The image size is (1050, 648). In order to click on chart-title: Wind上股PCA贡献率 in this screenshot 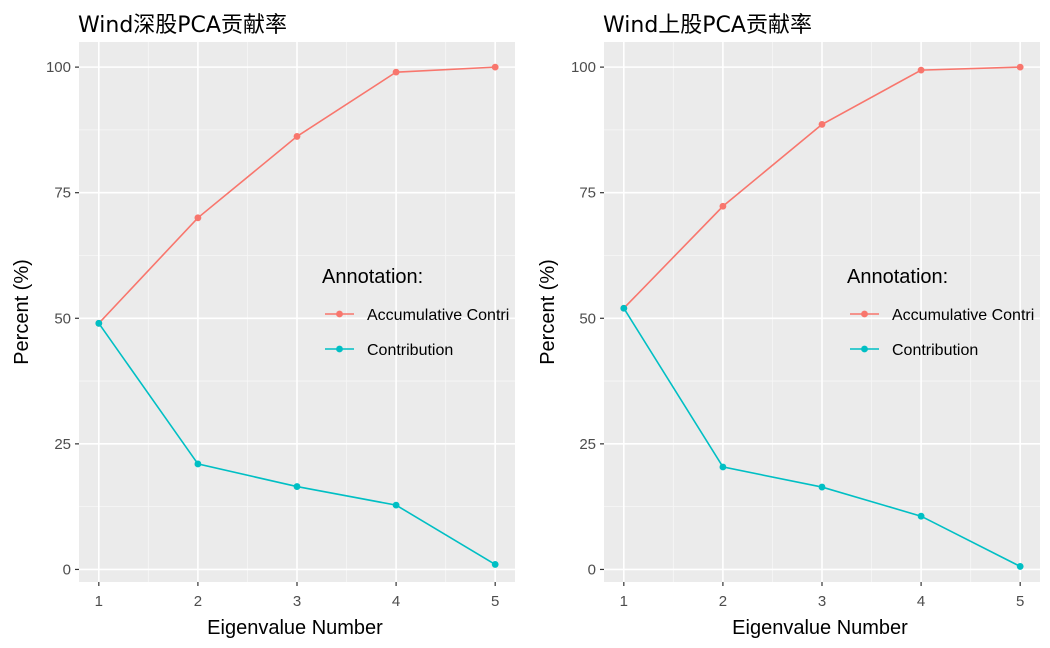, I will do `click(707, 25)`.